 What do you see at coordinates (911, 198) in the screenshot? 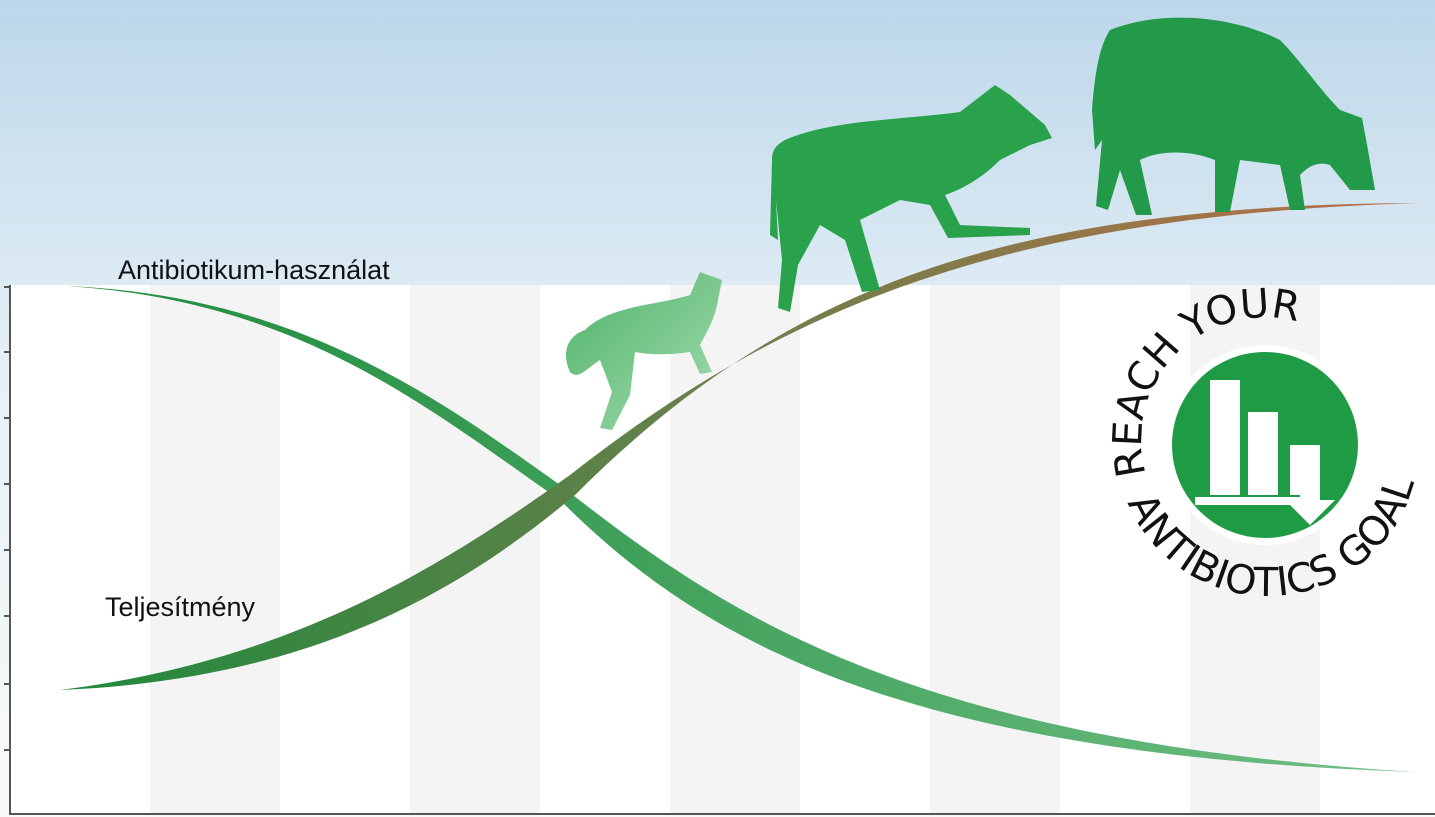
I see `young-cow` at bounding box center [911, 198].